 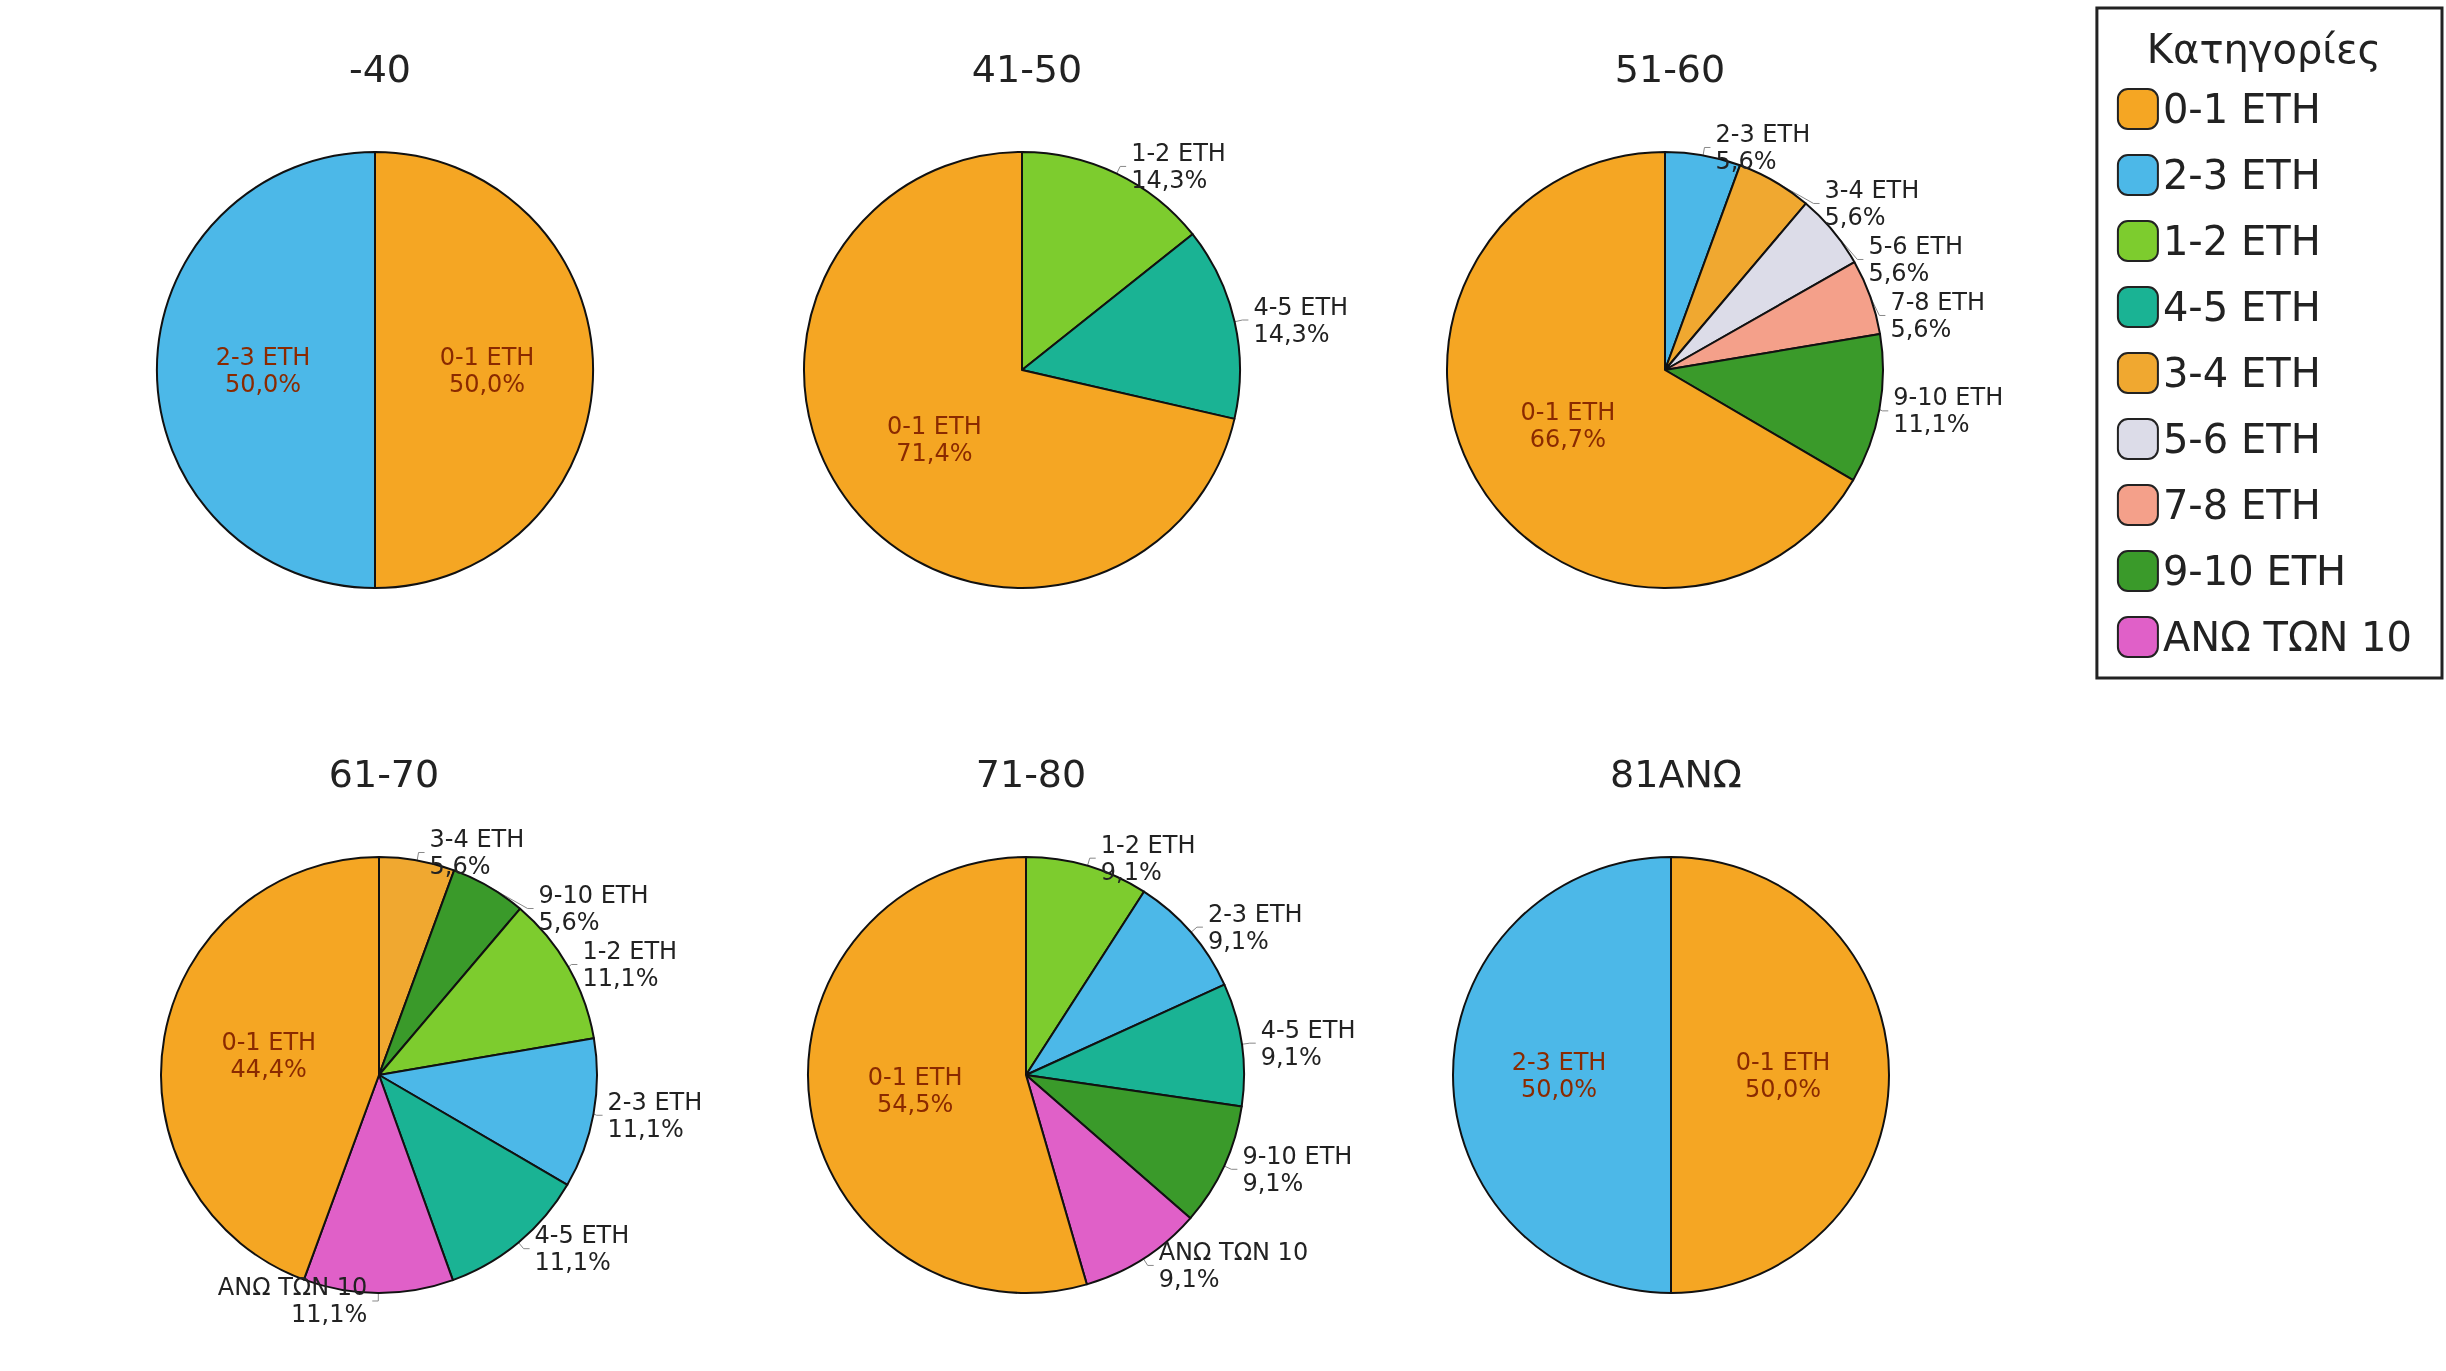 I want to click on chart-title: 71-80, so click(x=1031, y=774).